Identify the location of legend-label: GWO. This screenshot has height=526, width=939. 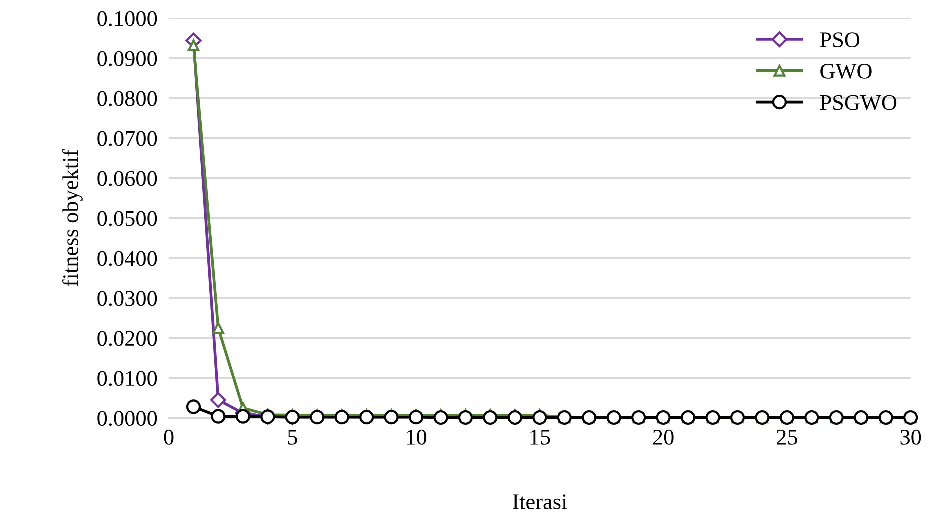
(846, 72).